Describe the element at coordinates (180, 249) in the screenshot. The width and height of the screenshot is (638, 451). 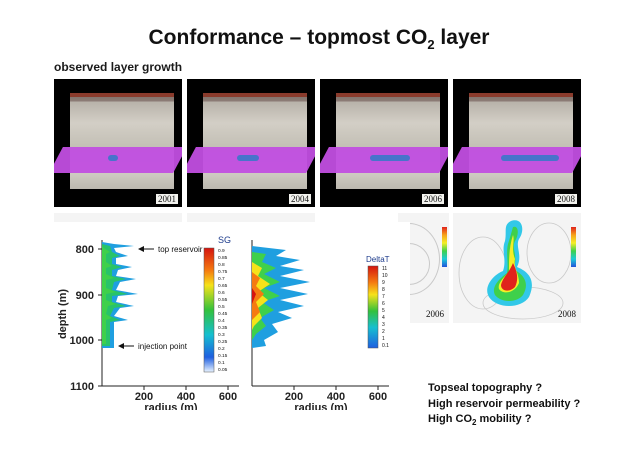
I see `top-reservoir-annotation: top reservoir` at that location.